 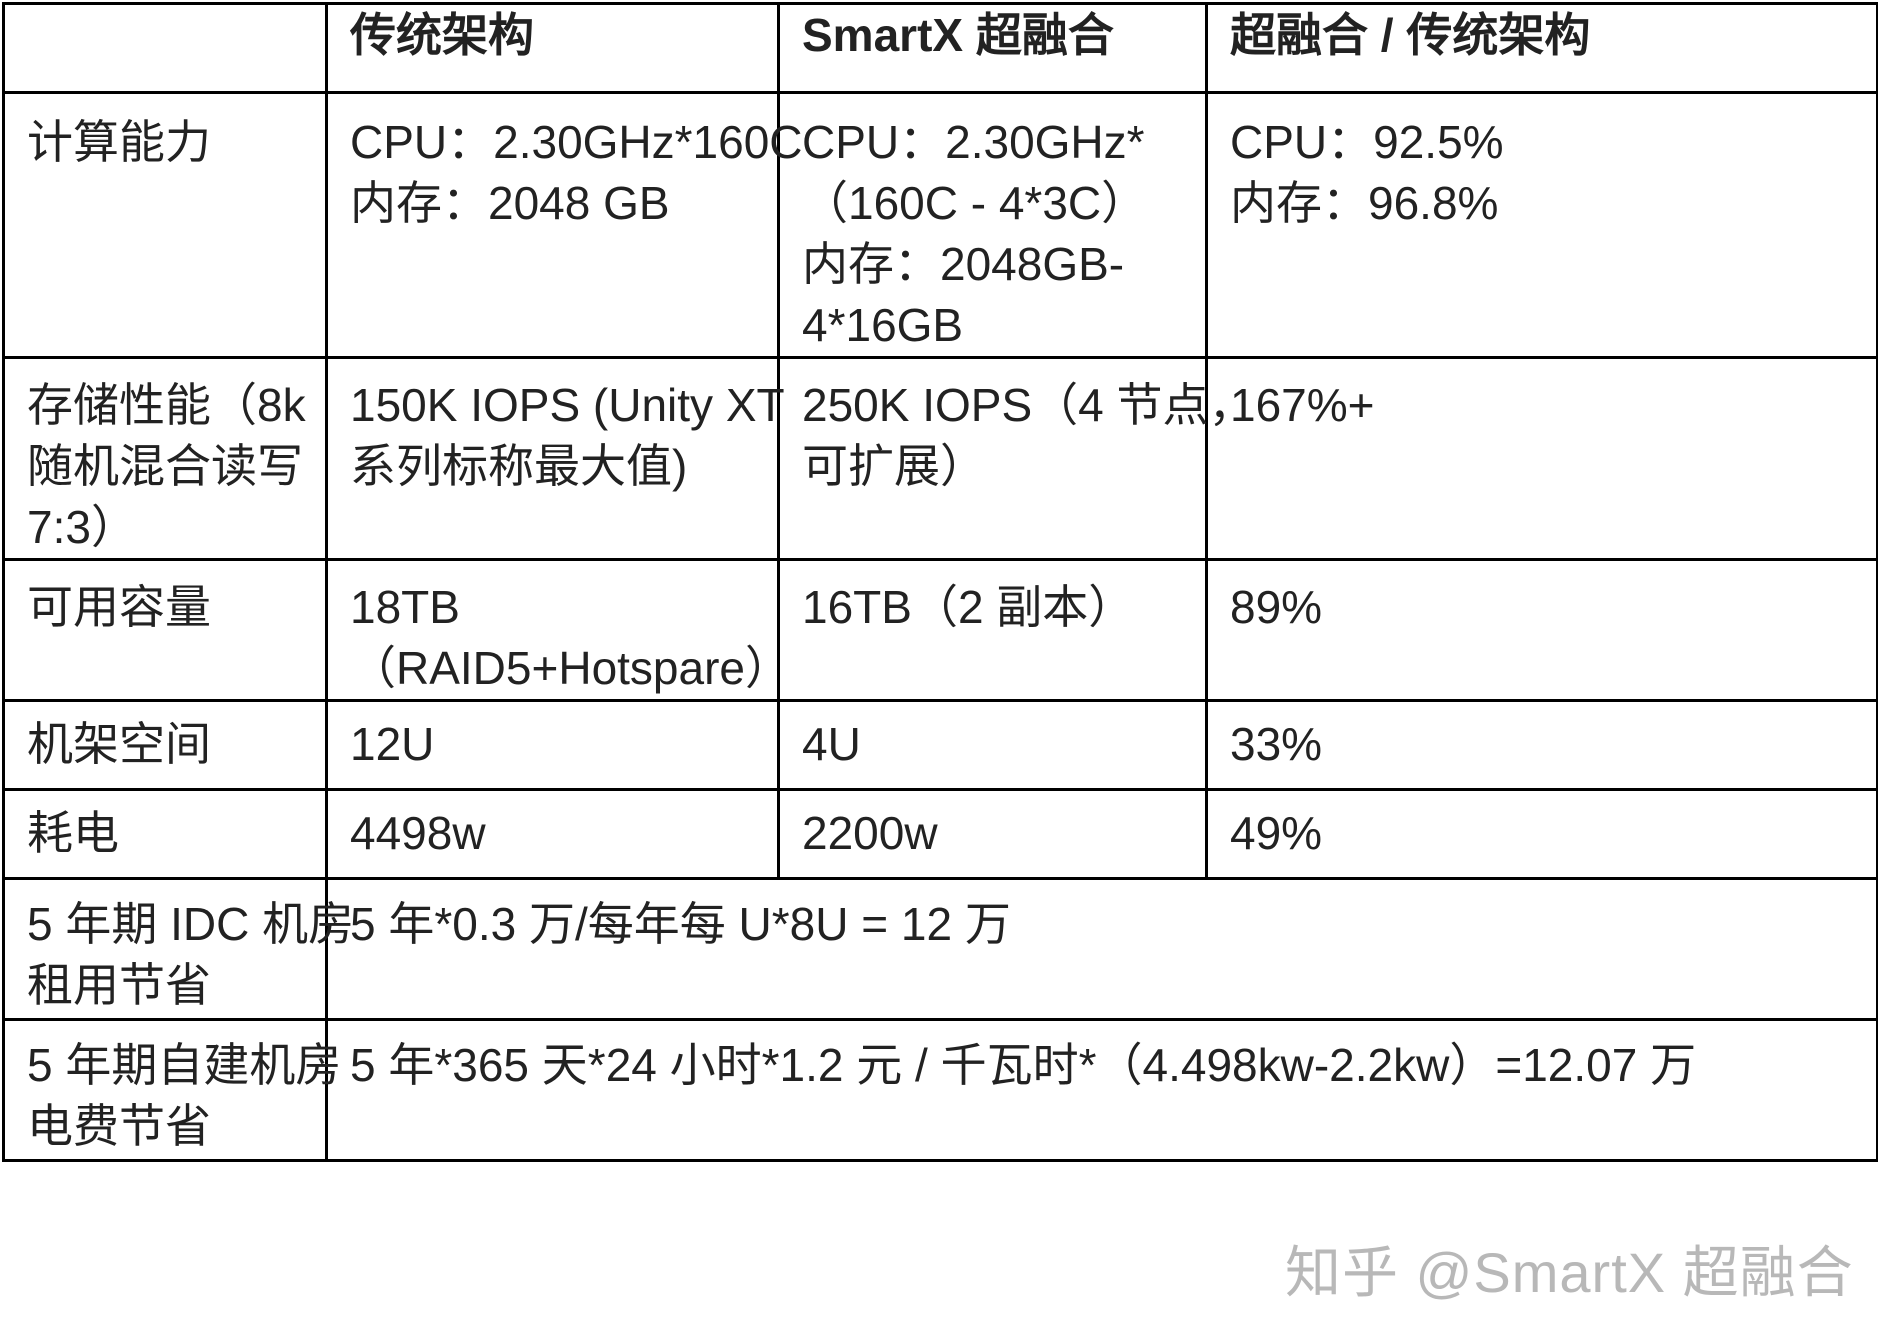 What do you see at coordinates (1569, 1272) in the screenshot?
I see `watermark: 知乎 @SmartX 超融合` at bounding box center [1569, 1272].